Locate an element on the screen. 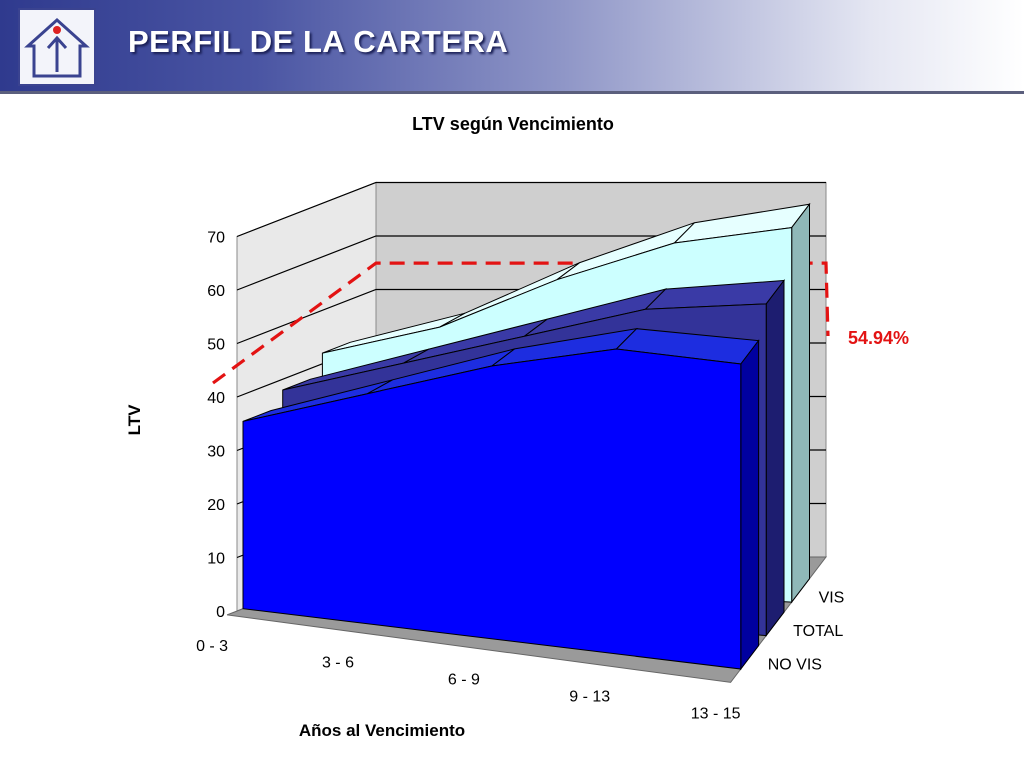 The height and width of the screenshot is (768, 1024). y-tick-label: 70 is located at coordinates (216, 238).